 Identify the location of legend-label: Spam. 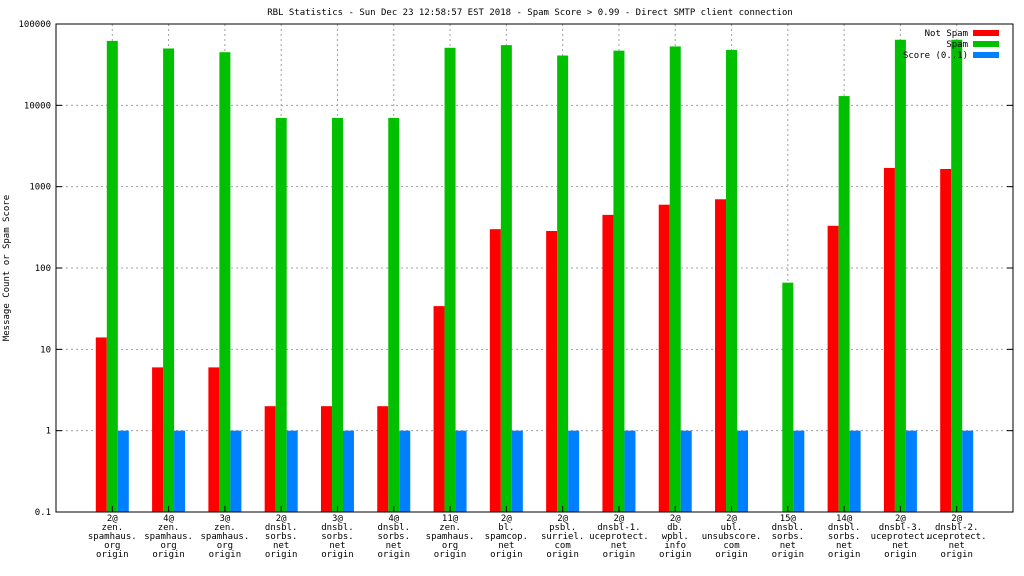
(957, 45).